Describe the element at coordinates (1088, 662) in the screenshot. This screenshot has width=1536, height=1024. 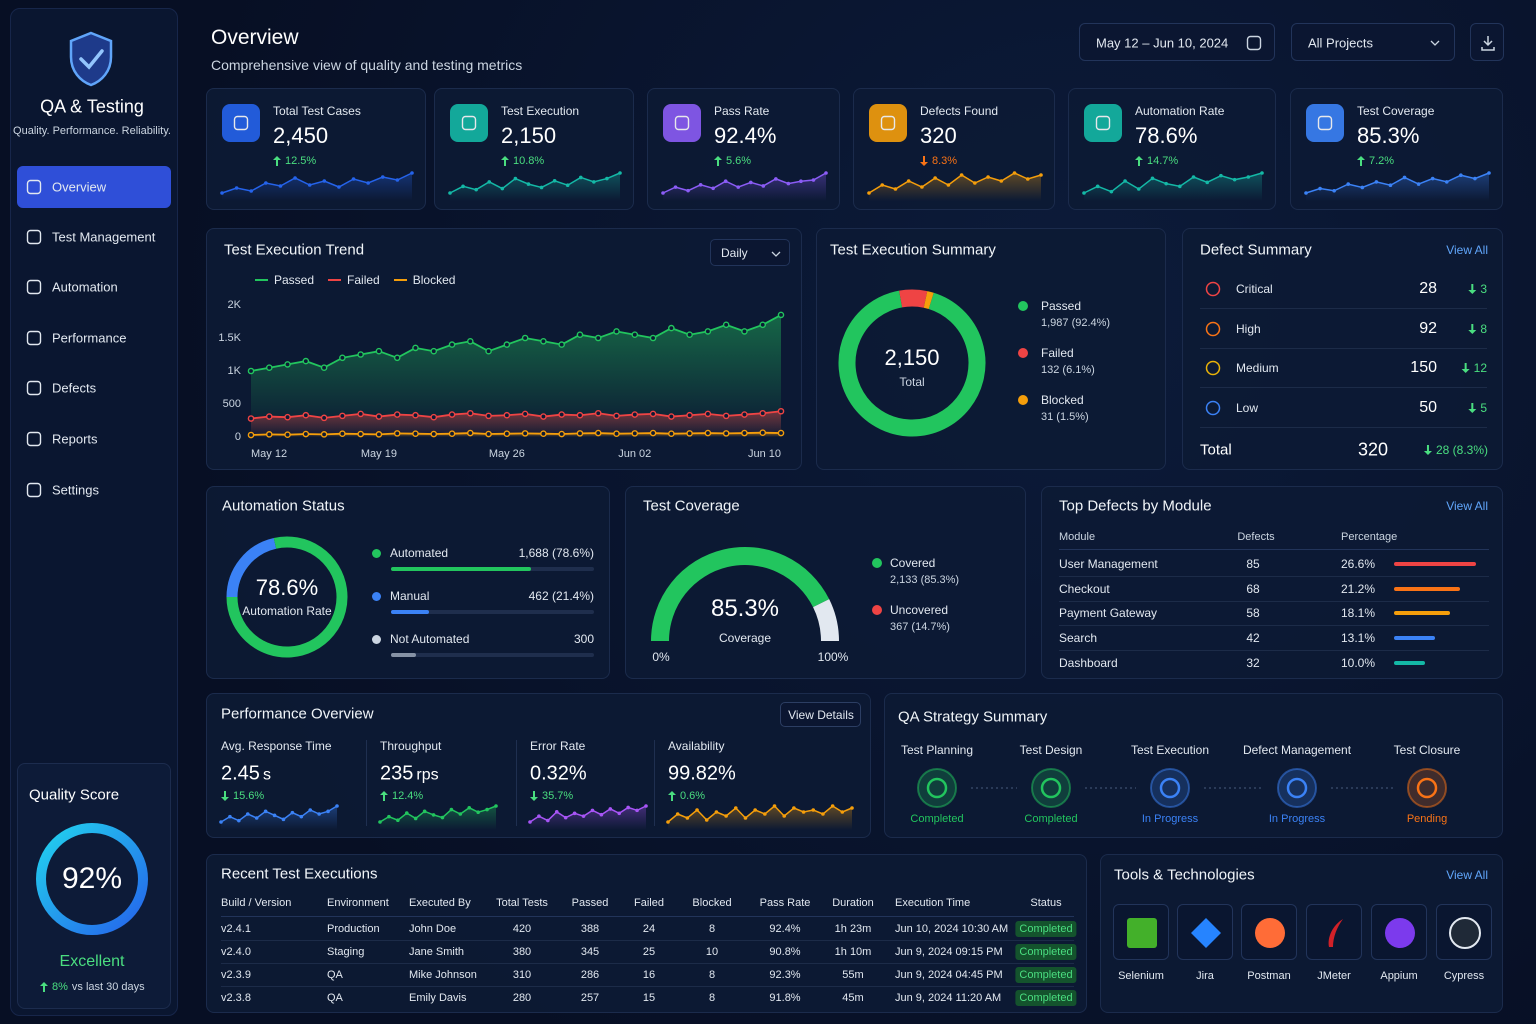
I see `module-name: Dashboard` at that location.